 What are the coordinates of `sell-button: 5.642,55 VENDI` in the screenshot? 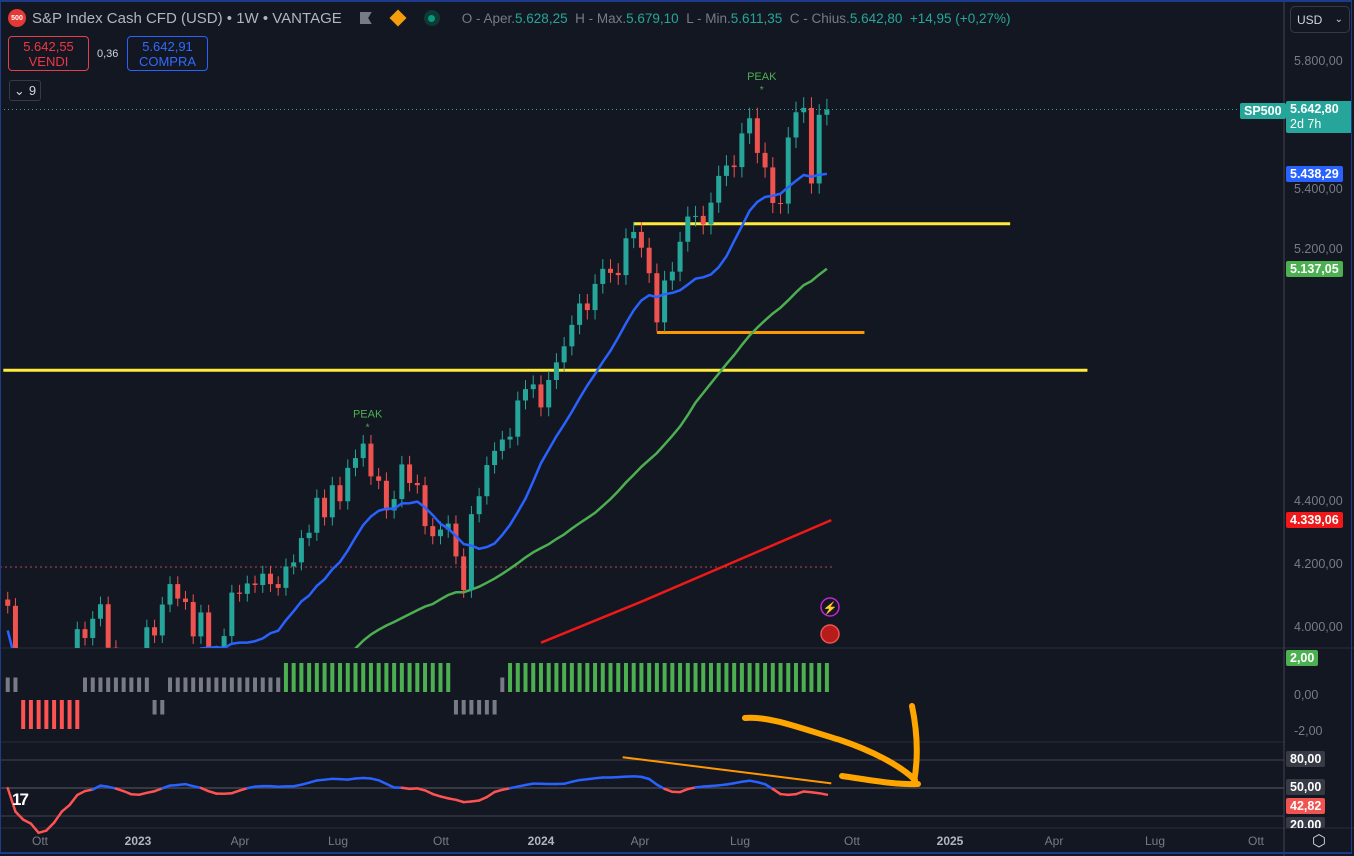 It's located at (48, 53).